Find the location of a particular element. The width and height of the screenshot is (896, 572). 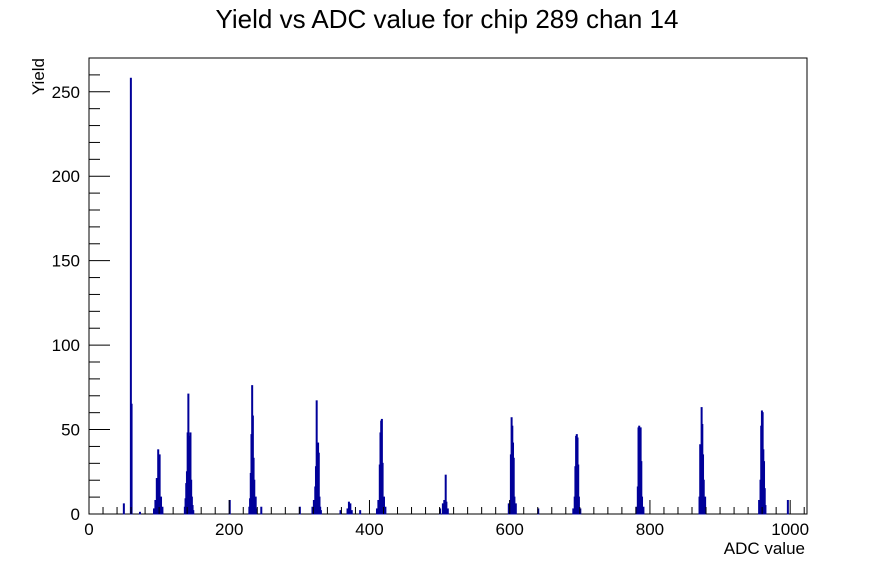

x-tick-label: 600 is located at coordinates (510, 529).